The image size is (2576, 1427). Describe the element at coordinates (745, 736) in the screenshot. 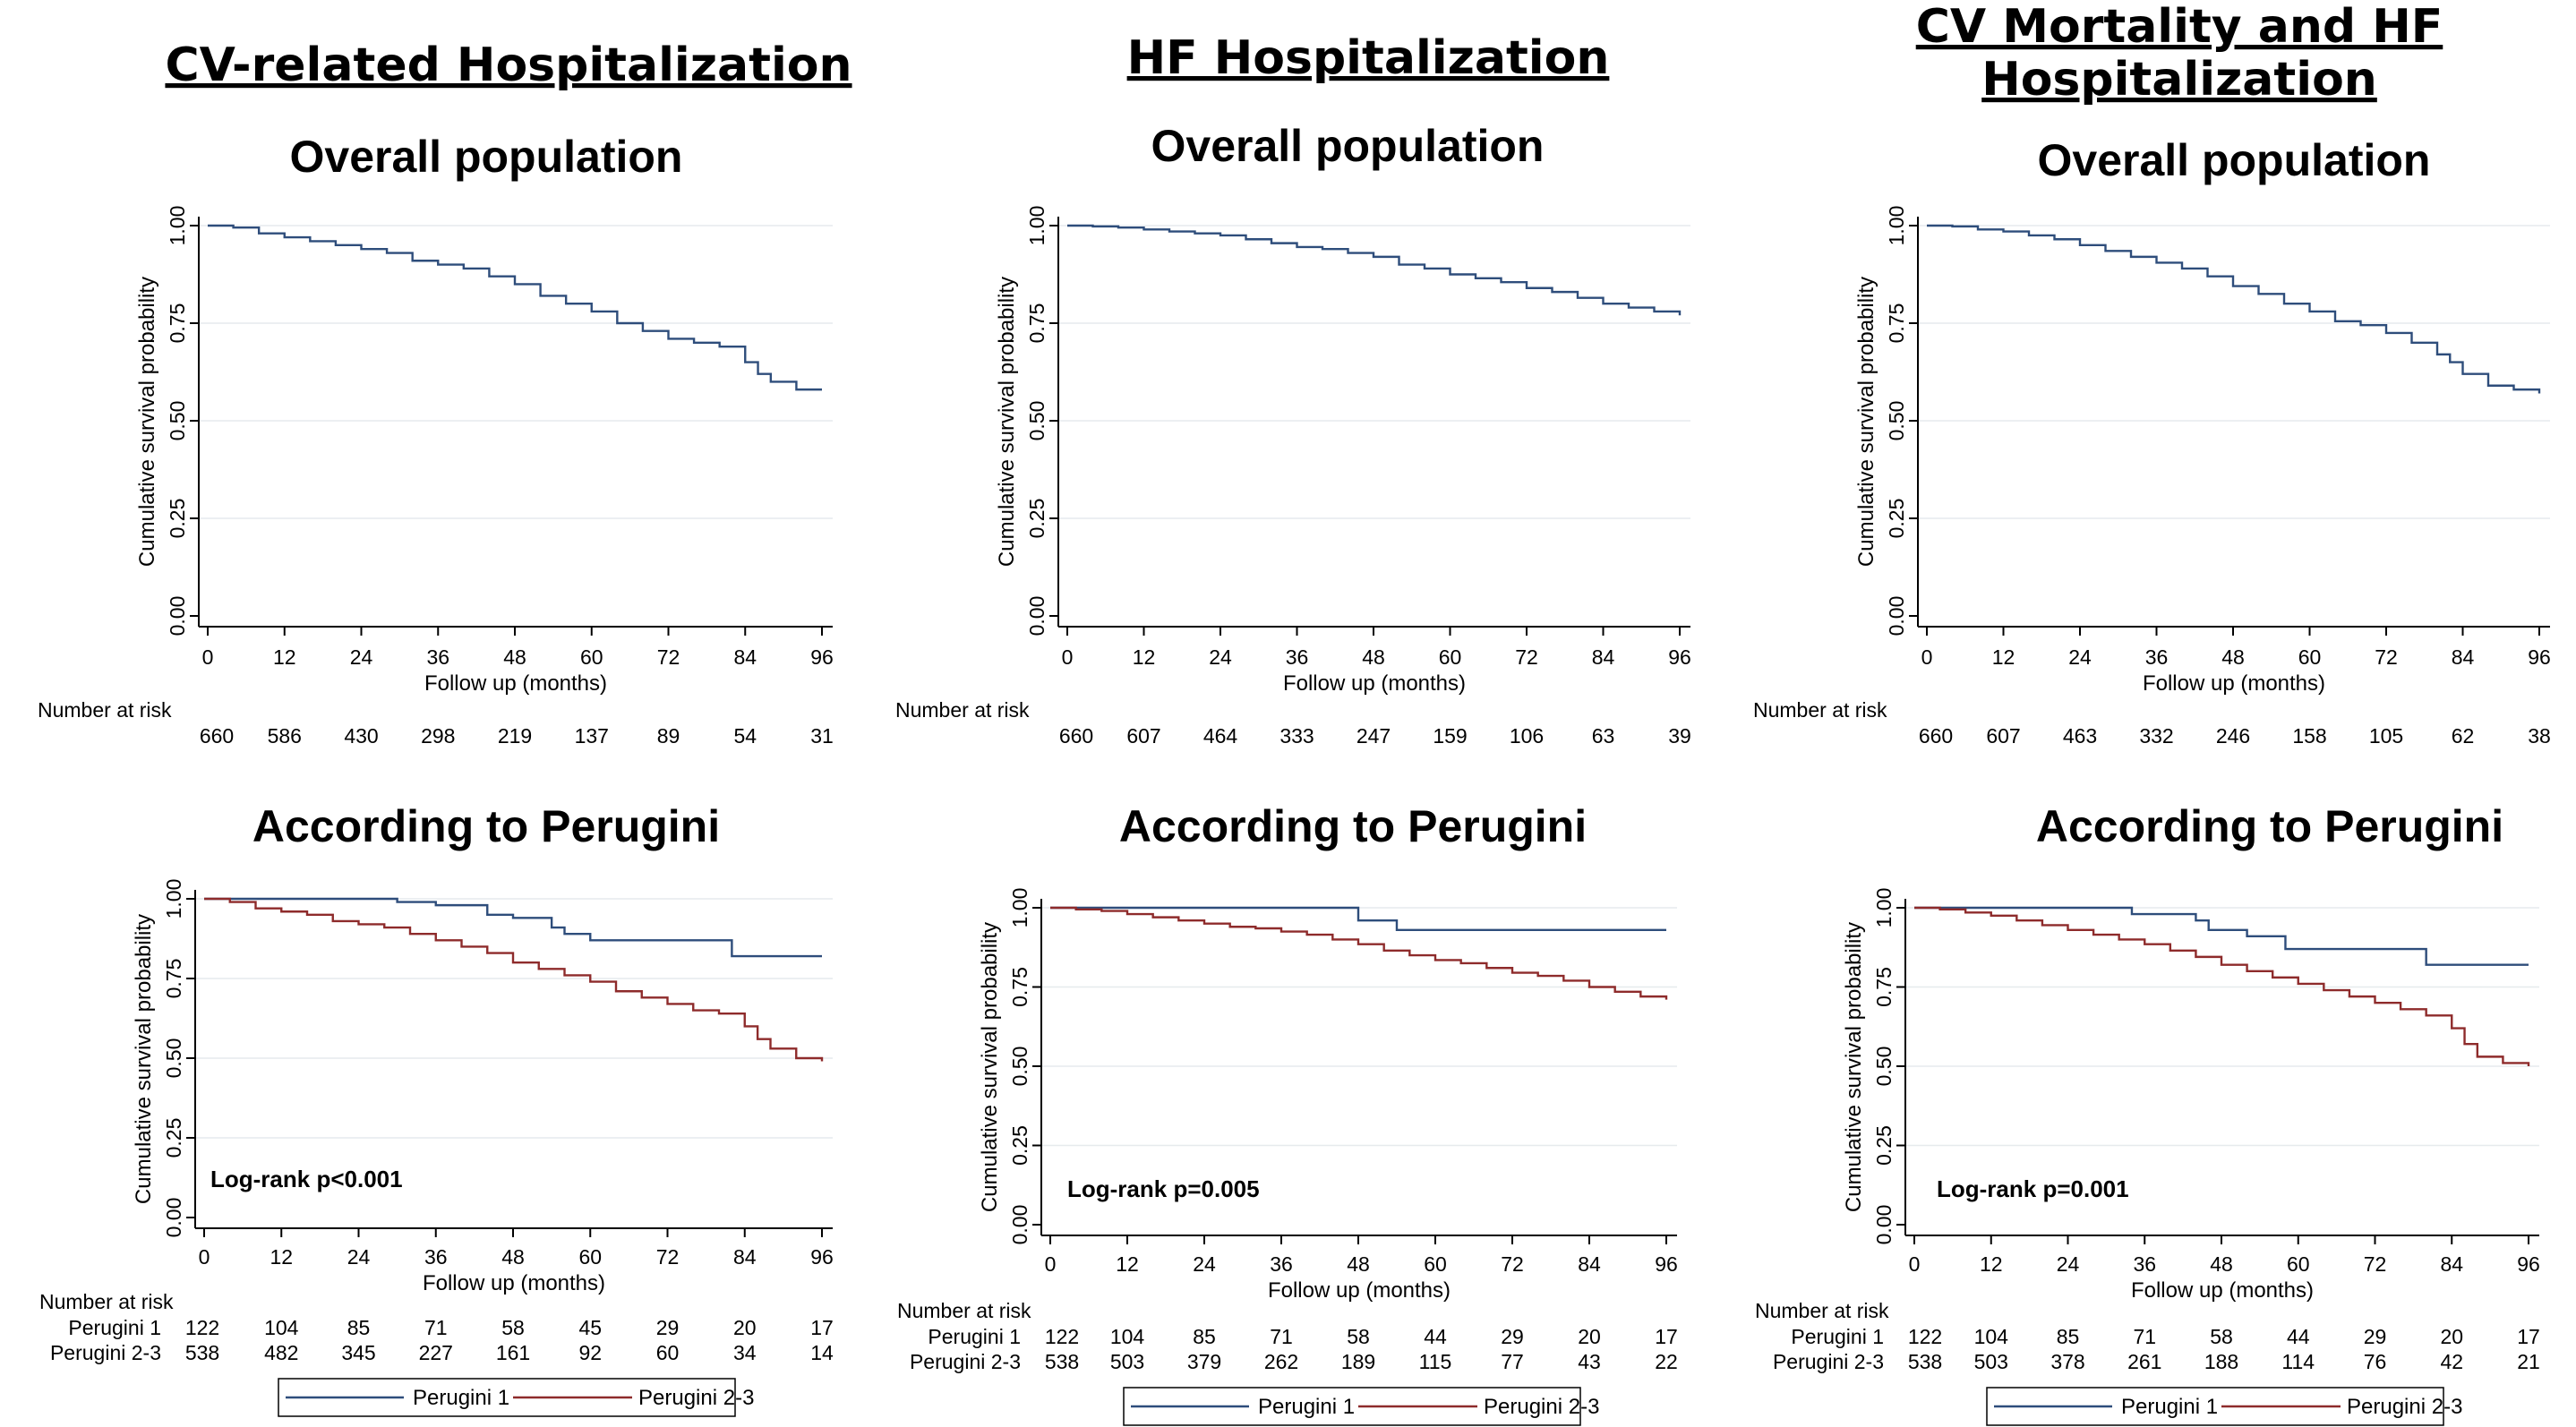

I see `risk-count: 54` at that location.